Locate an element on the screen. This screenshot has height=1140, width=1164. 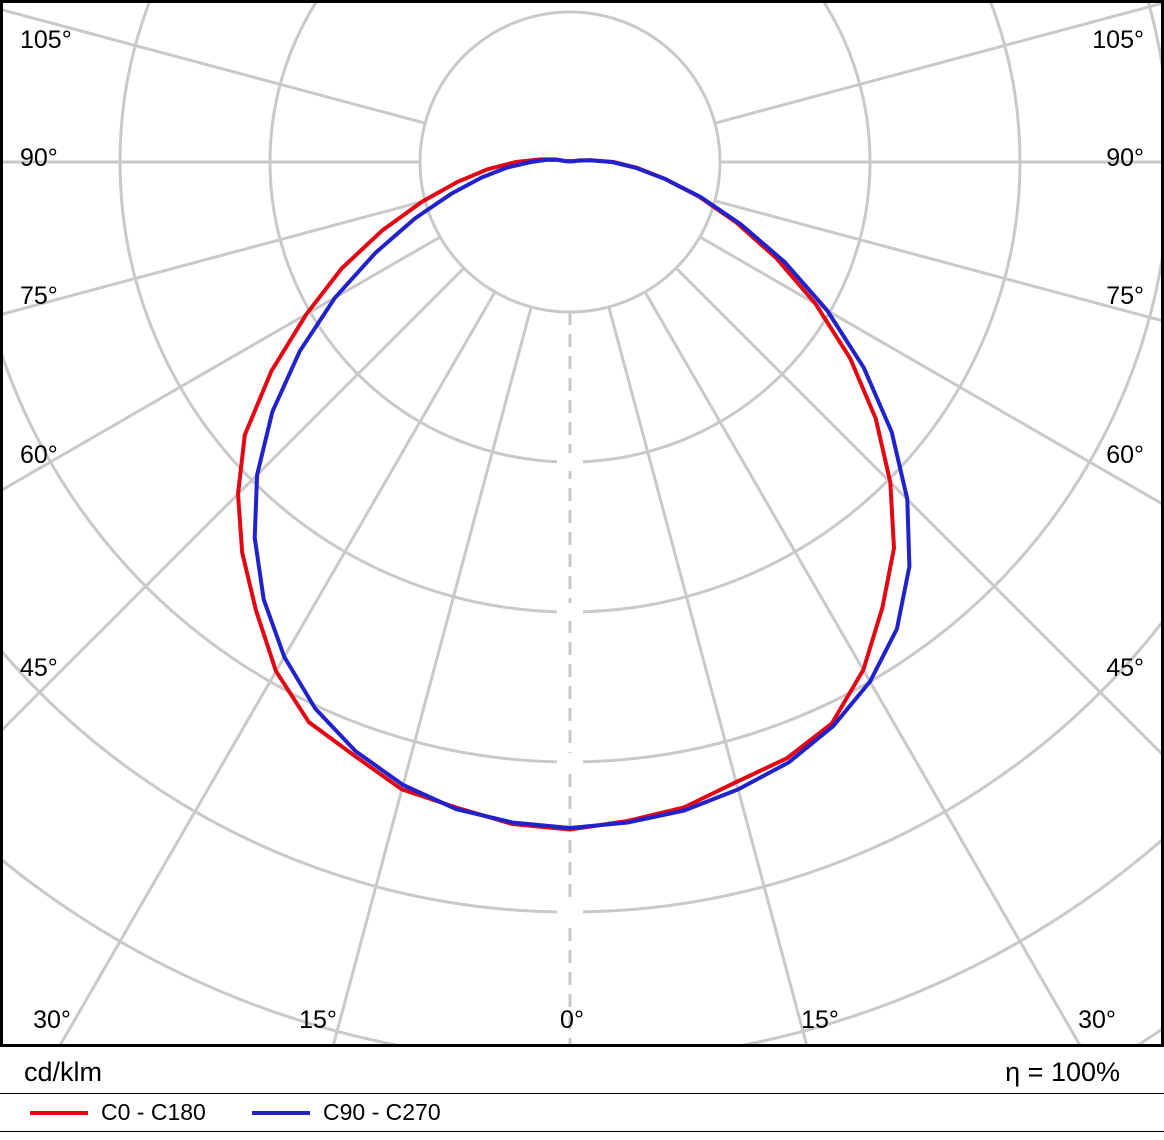
legend-item-c90-c270: C90 - C270 is located at coordinates (346, 1112).